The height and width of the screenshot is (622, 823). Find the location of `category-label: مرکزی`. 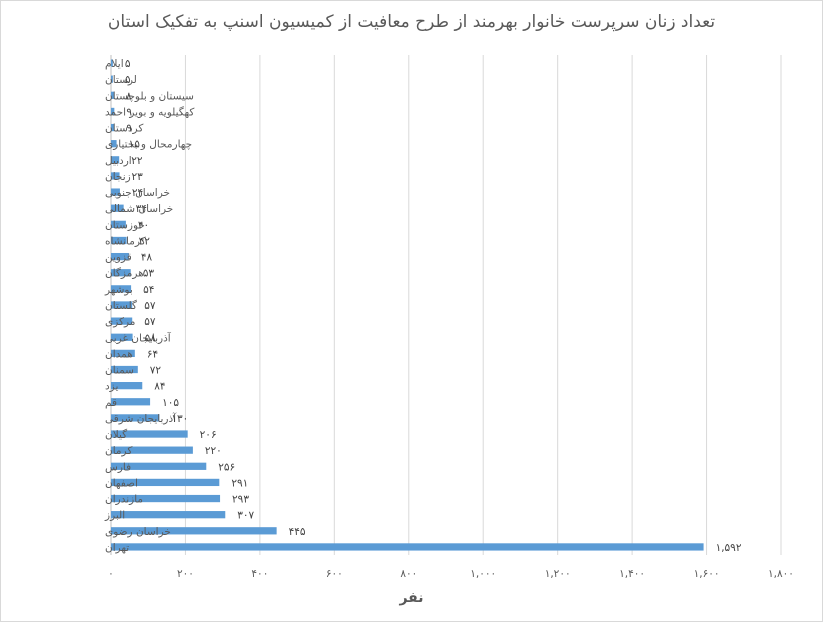

category-label: مرکزی is located at coordinates (120, 322).